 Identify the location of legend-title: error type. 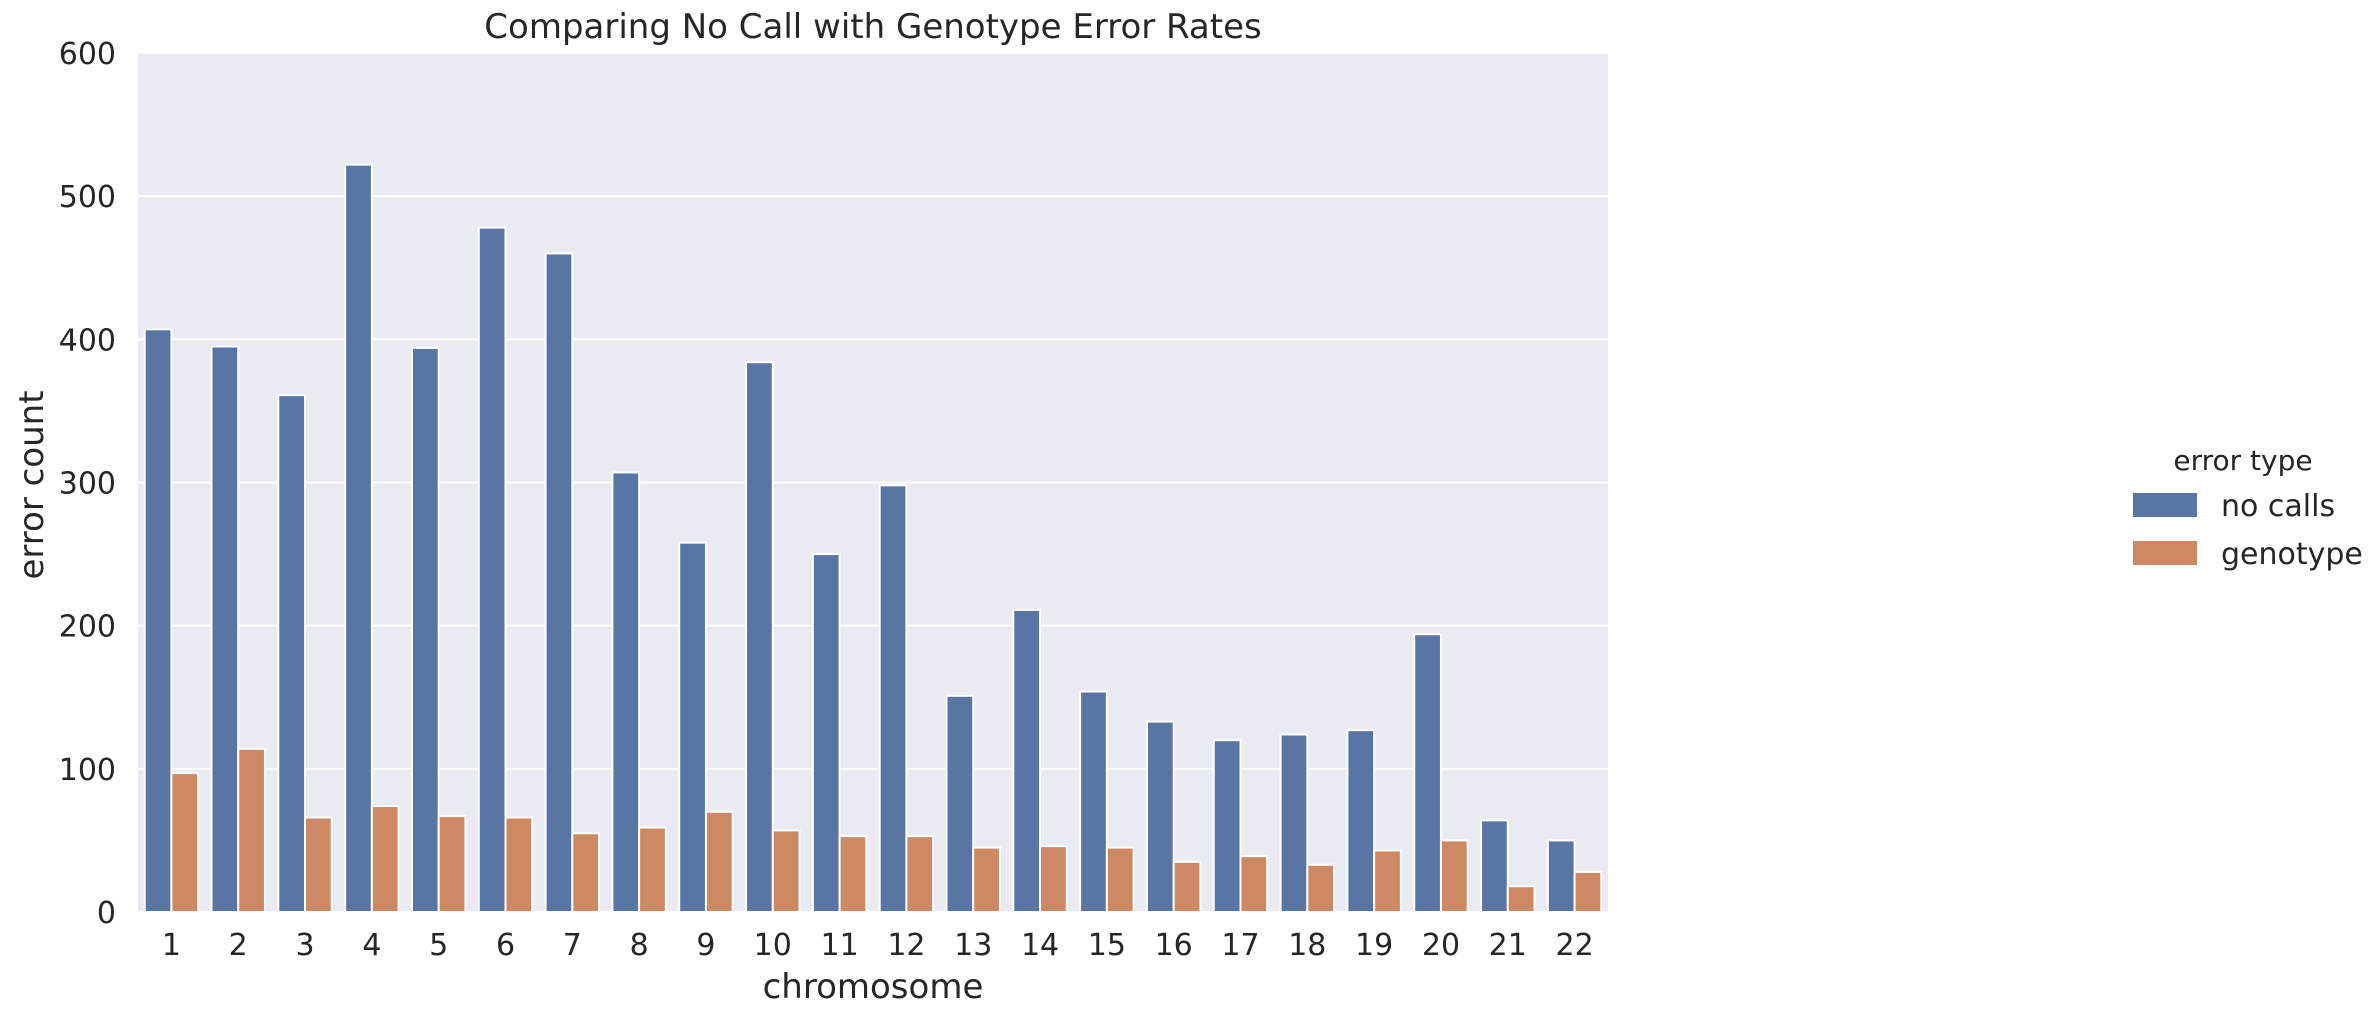
(2242, 460).